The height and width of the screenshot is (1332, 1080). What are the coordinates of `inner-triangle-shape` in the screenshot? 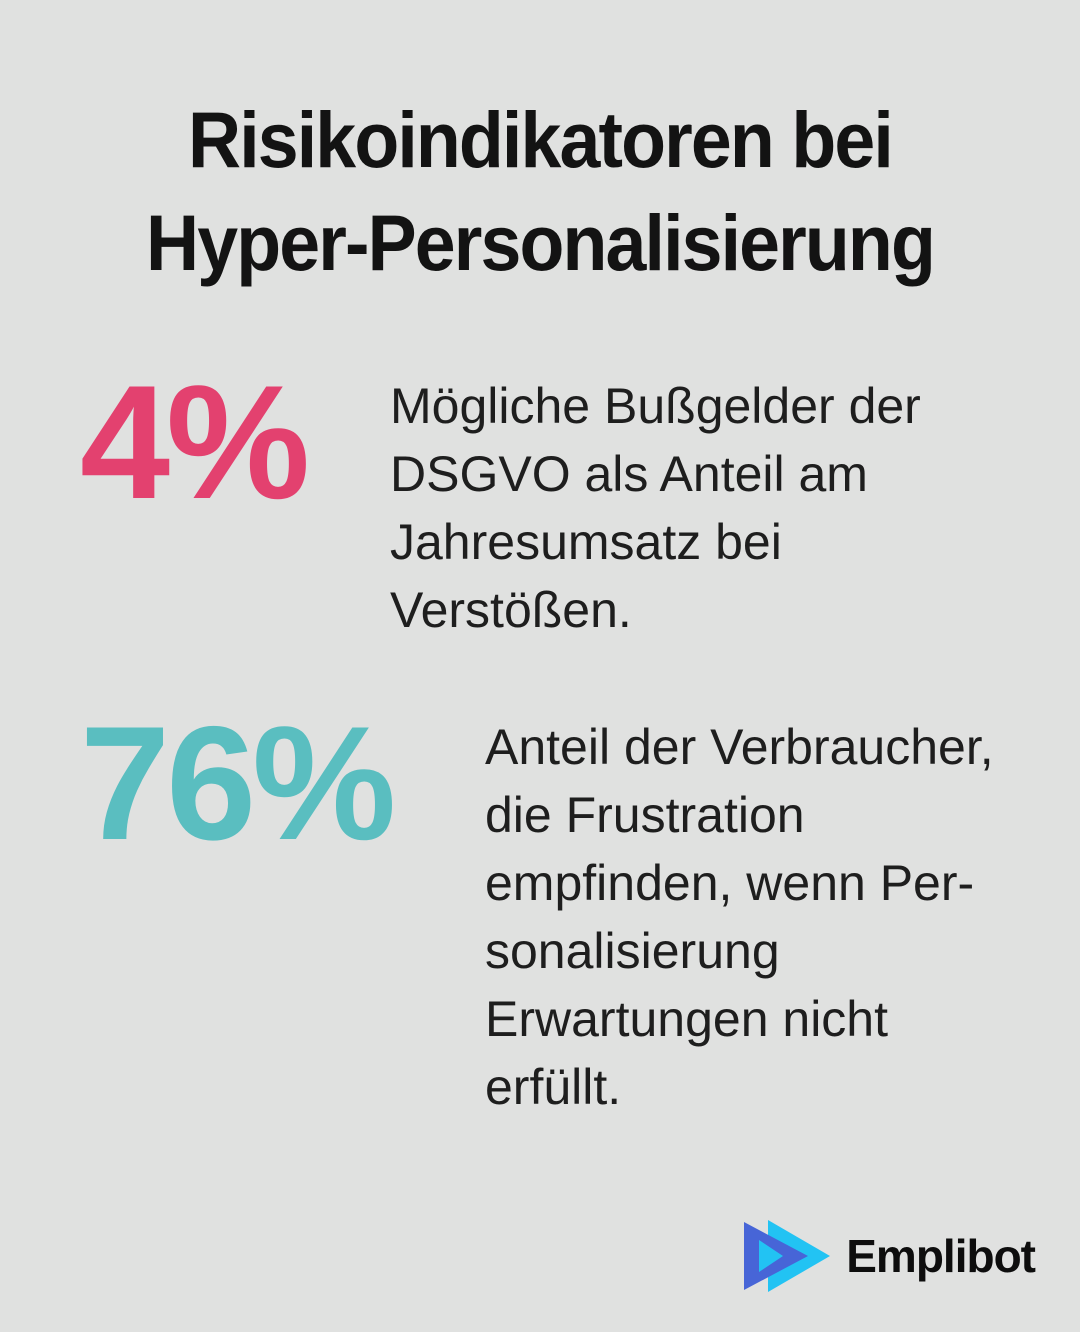 It's located at (771, 1256).